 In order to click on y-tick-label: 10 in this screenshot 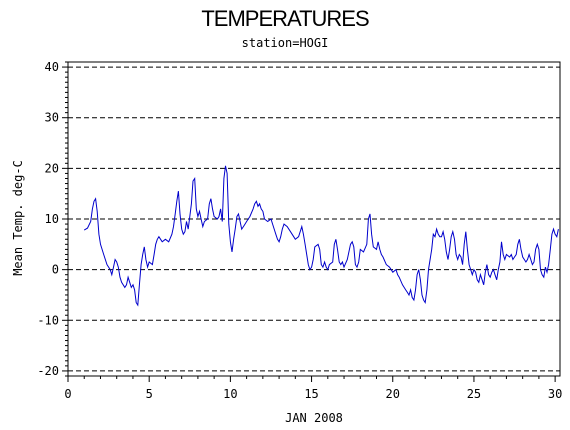, I will do `click(52, 219)`.